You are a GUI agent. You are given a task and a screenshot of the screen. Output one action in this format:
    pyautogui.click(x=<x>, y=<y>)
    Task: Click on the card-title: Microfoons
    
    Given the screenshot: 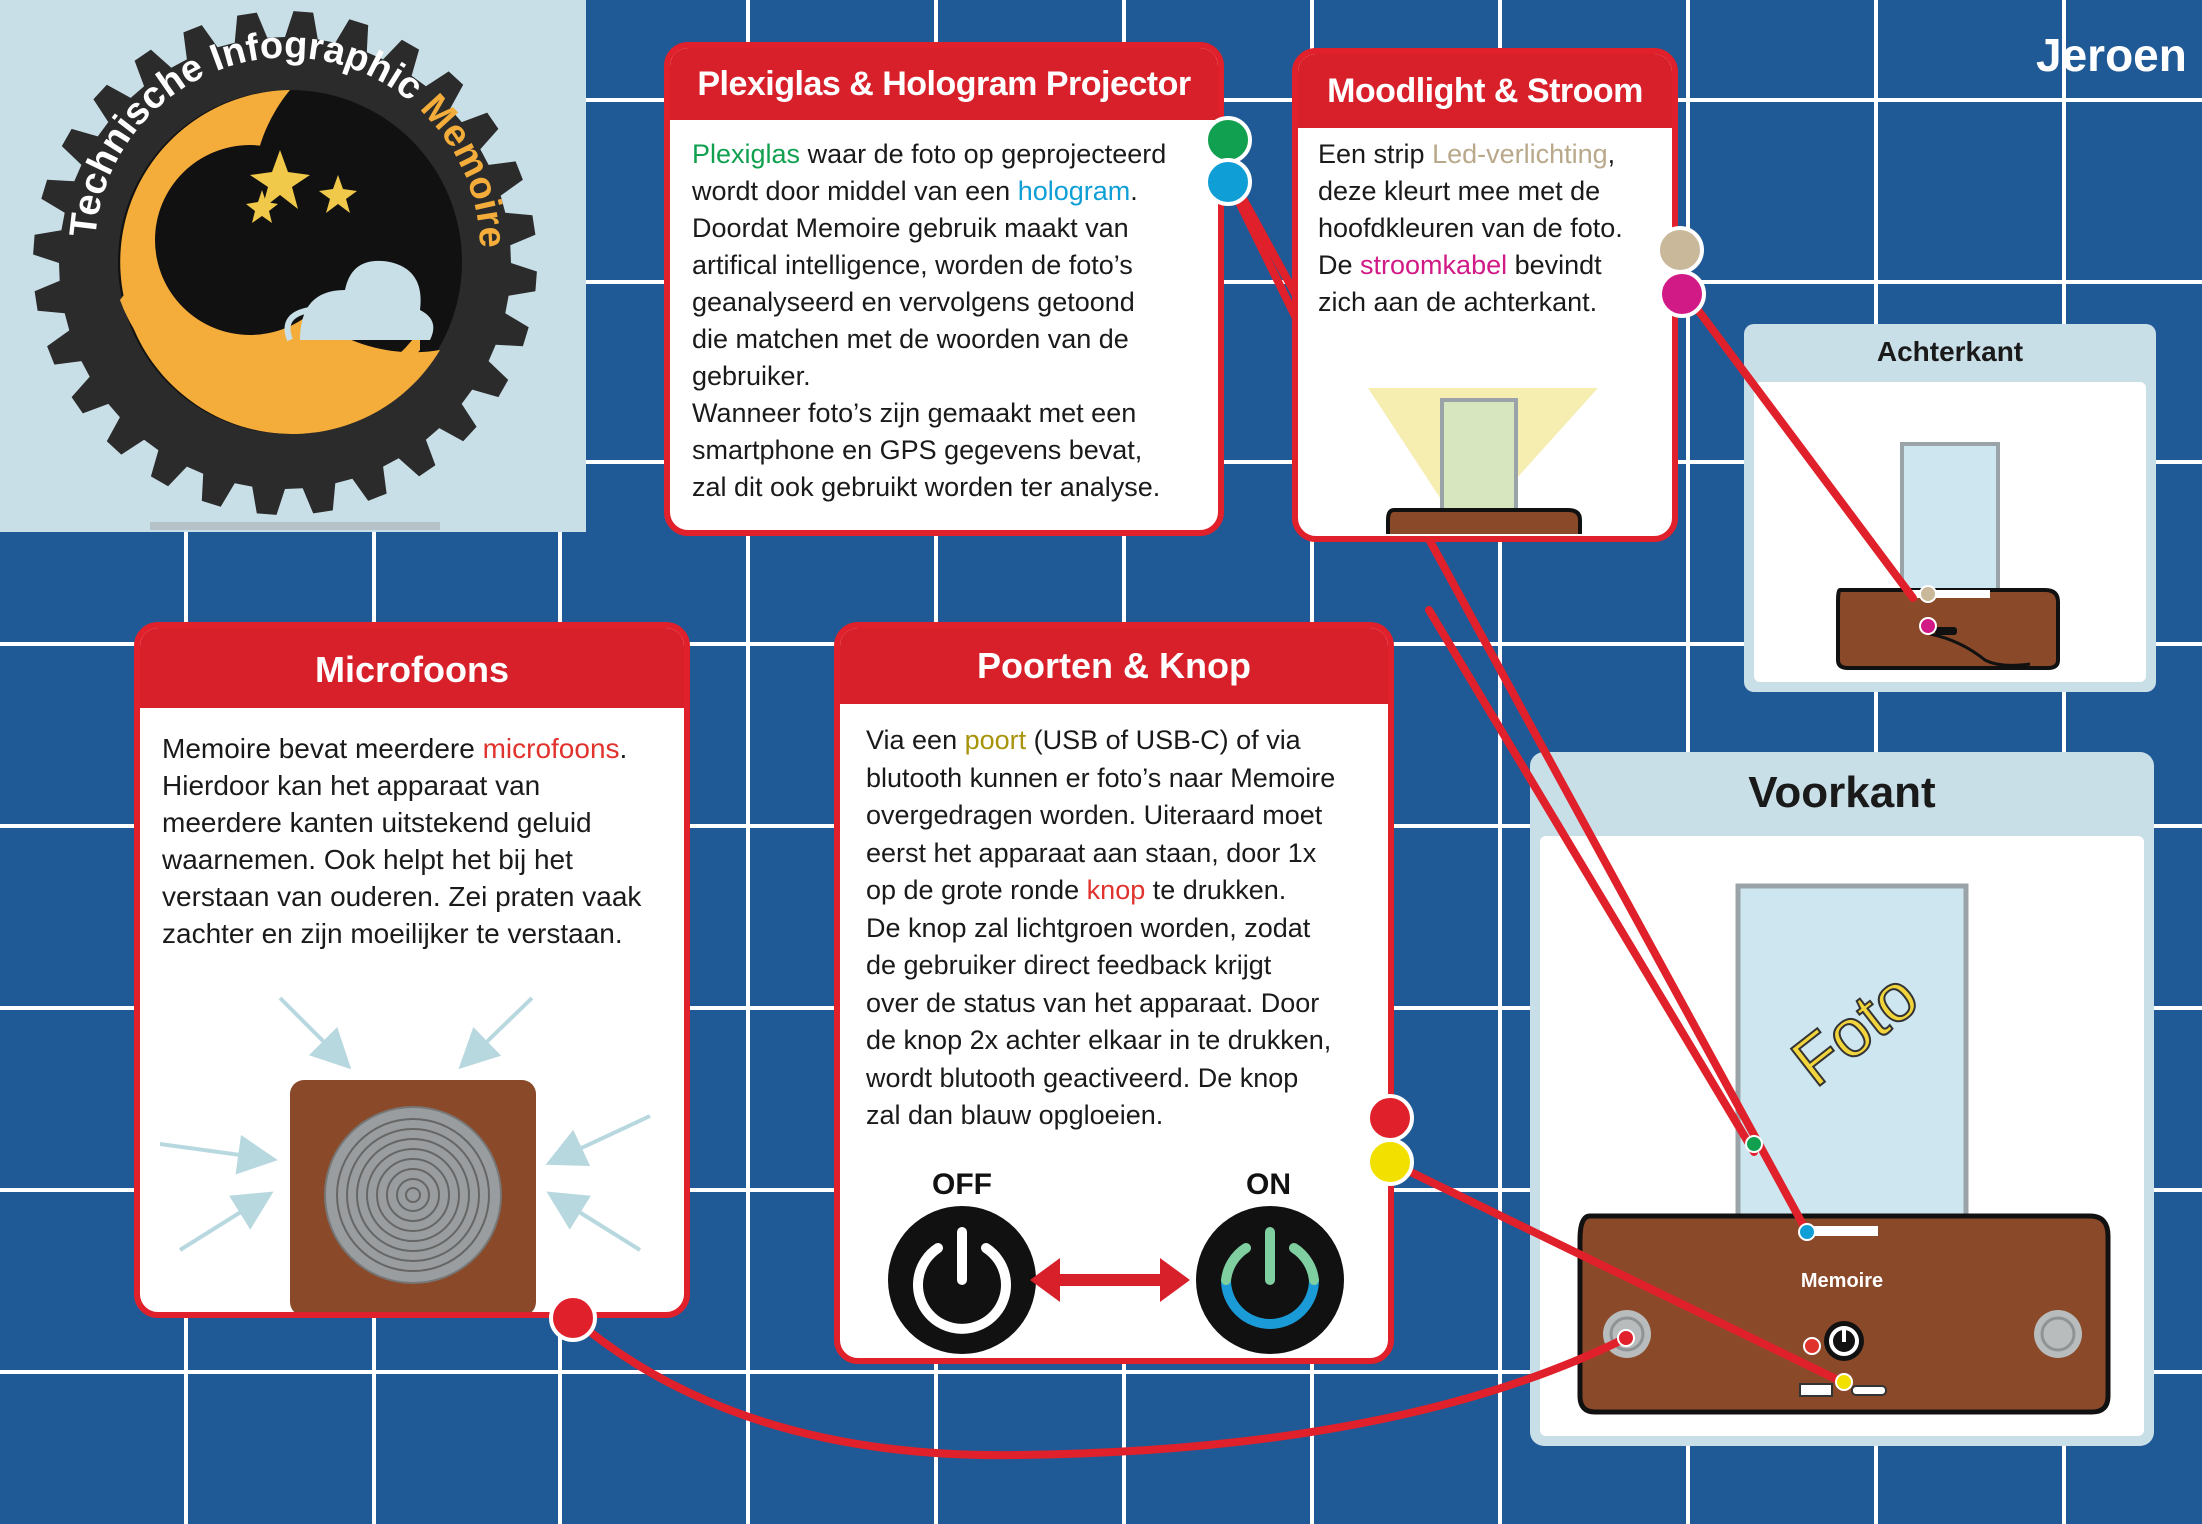 What is the action you would take?
    pyautogui.click(x=412, y=668)
    